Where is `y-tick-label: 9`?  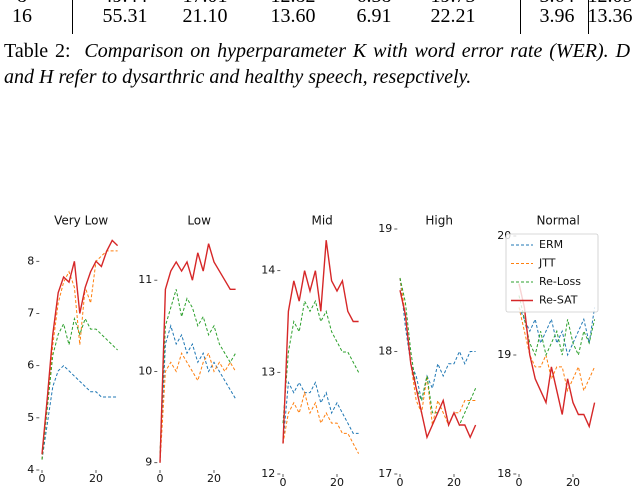
y-tick-label: 9 is located at coordinates (148, 462).